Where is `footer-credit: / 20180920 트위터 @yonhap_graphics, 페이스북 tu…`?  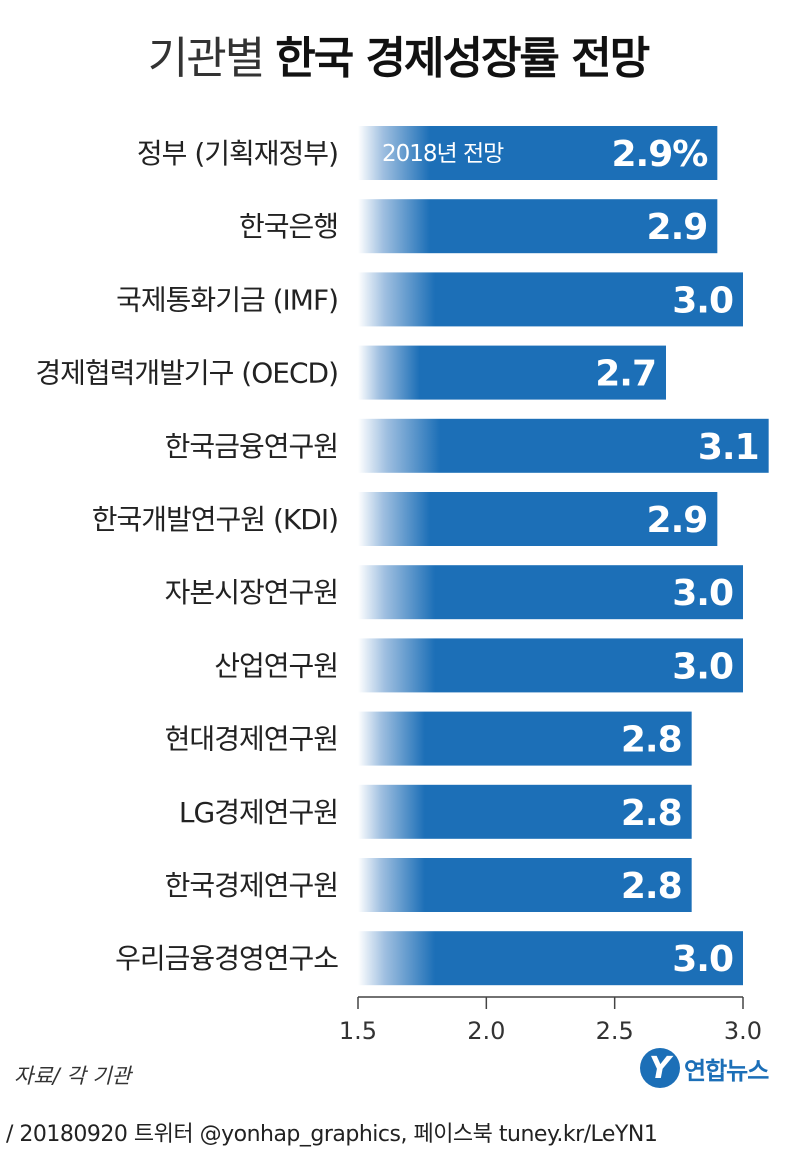
footer-credit: / 20180920 트위터 @yonhap_graphics, 페이스북 tu… is located at coordinates (332, 1134).